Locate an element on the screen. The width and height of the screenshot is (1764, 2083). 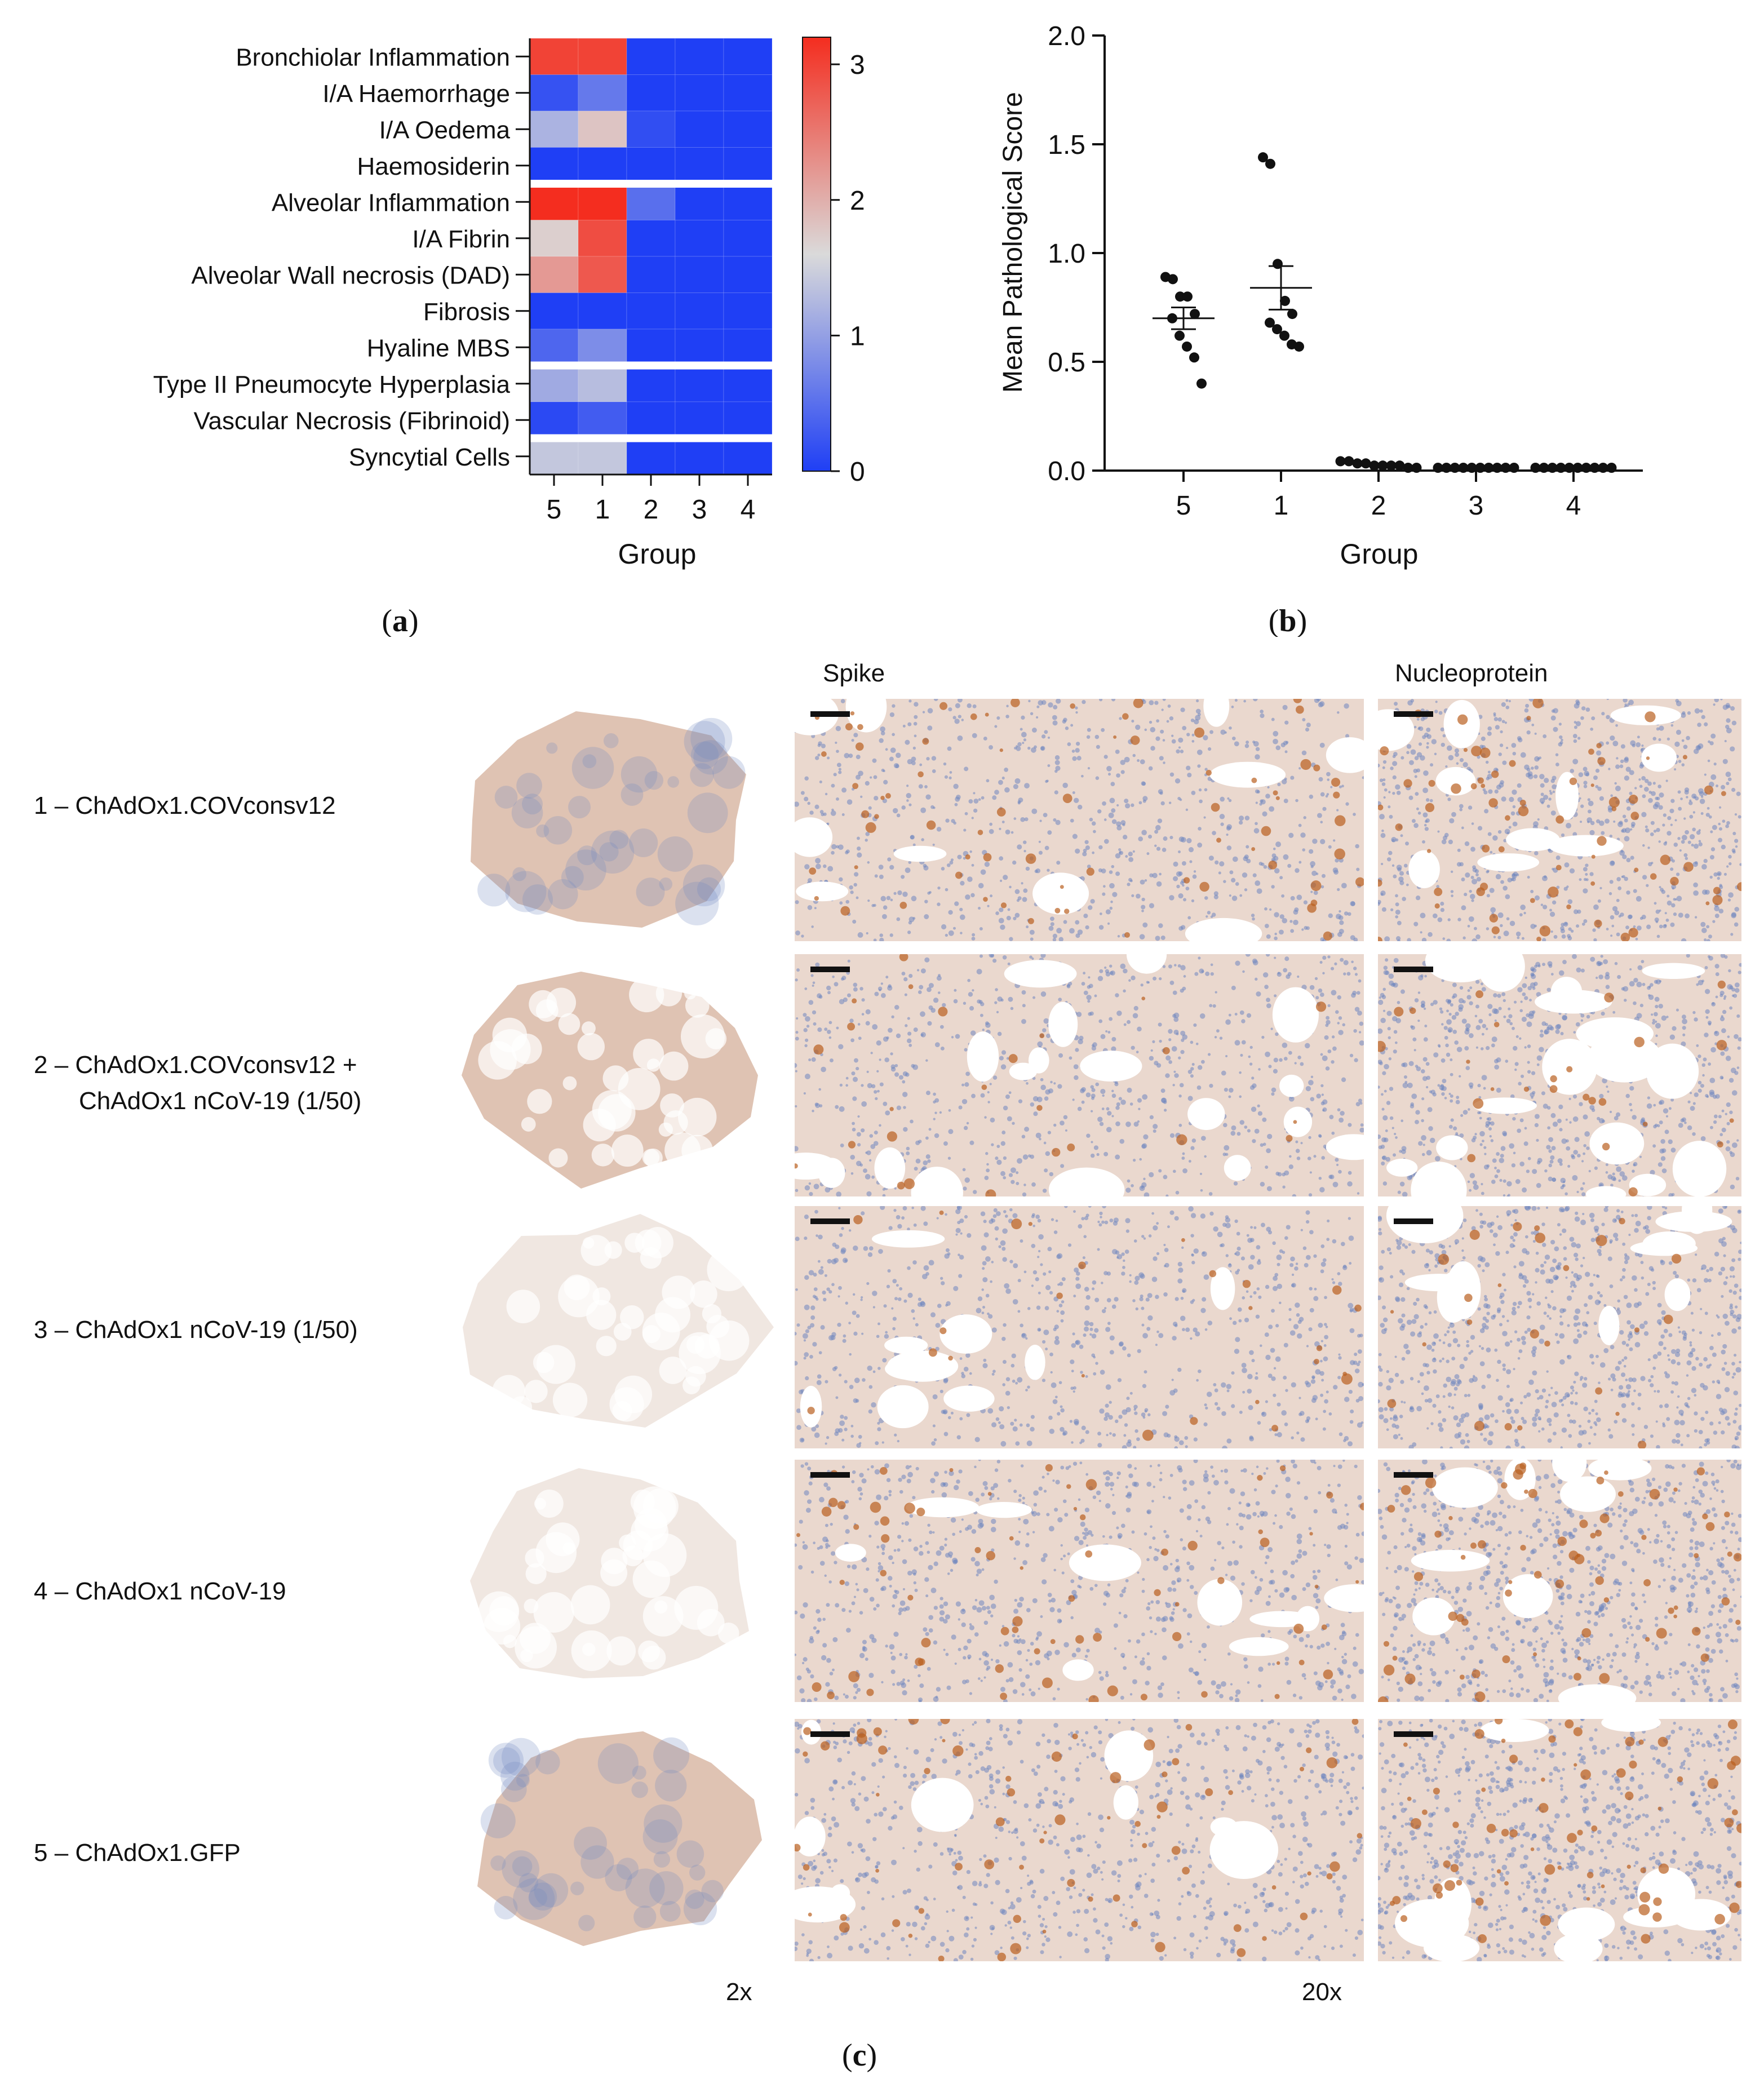
tissue-texture is located at coordinates (611, 740).